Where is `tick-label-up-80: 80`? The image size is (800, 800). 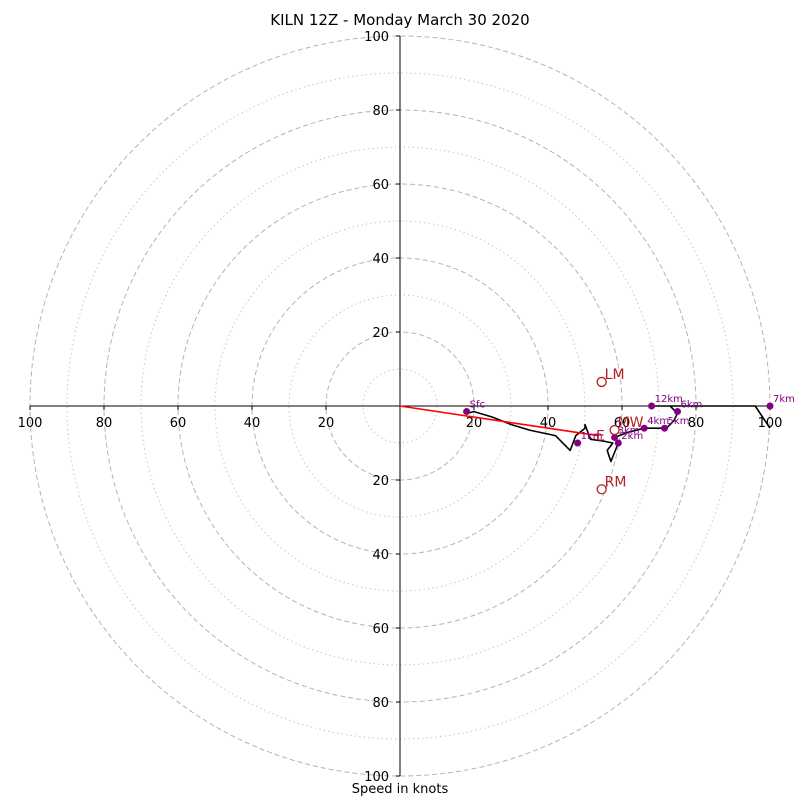 tick-label-up-80: 80 is located at coordinates (380, 111).